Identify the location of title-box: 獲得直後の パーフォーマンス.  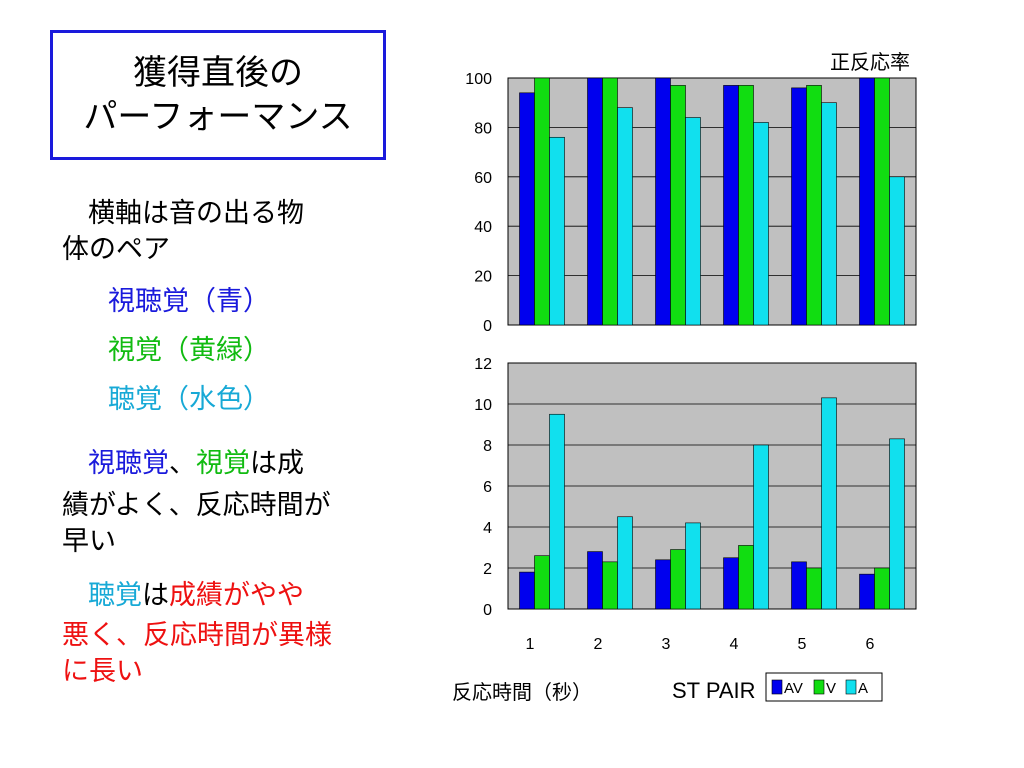
(218, 95).